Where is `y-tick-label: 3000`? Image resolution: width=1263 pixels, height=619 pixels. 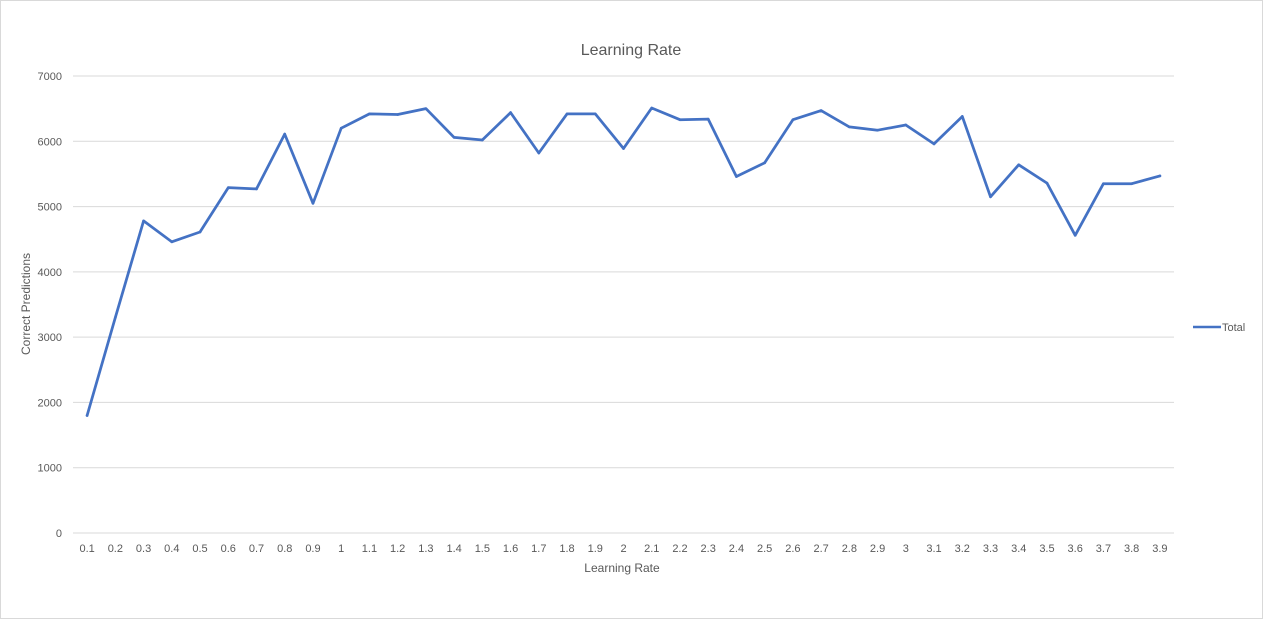 y-tick-label: 3000 is located at coordinates (50, 338).